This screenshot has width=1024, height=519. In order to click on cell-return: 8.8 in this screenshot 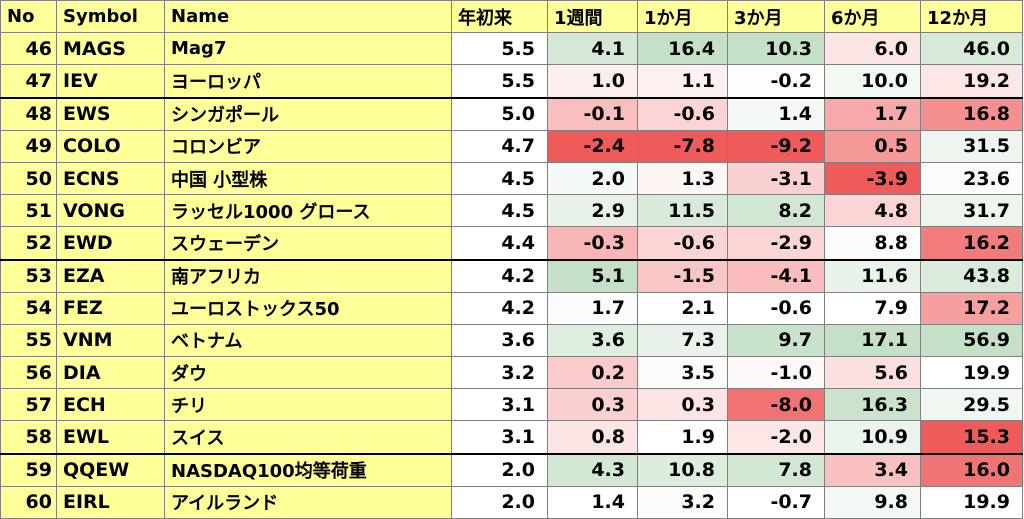, I will do `click(872, 243)`.